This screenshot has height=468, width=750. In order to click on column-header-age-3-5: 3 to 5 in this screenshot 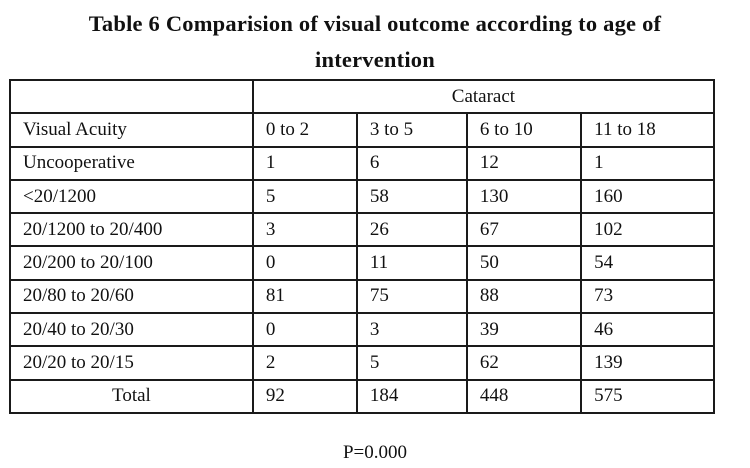, I will do `click(411, 130)`.